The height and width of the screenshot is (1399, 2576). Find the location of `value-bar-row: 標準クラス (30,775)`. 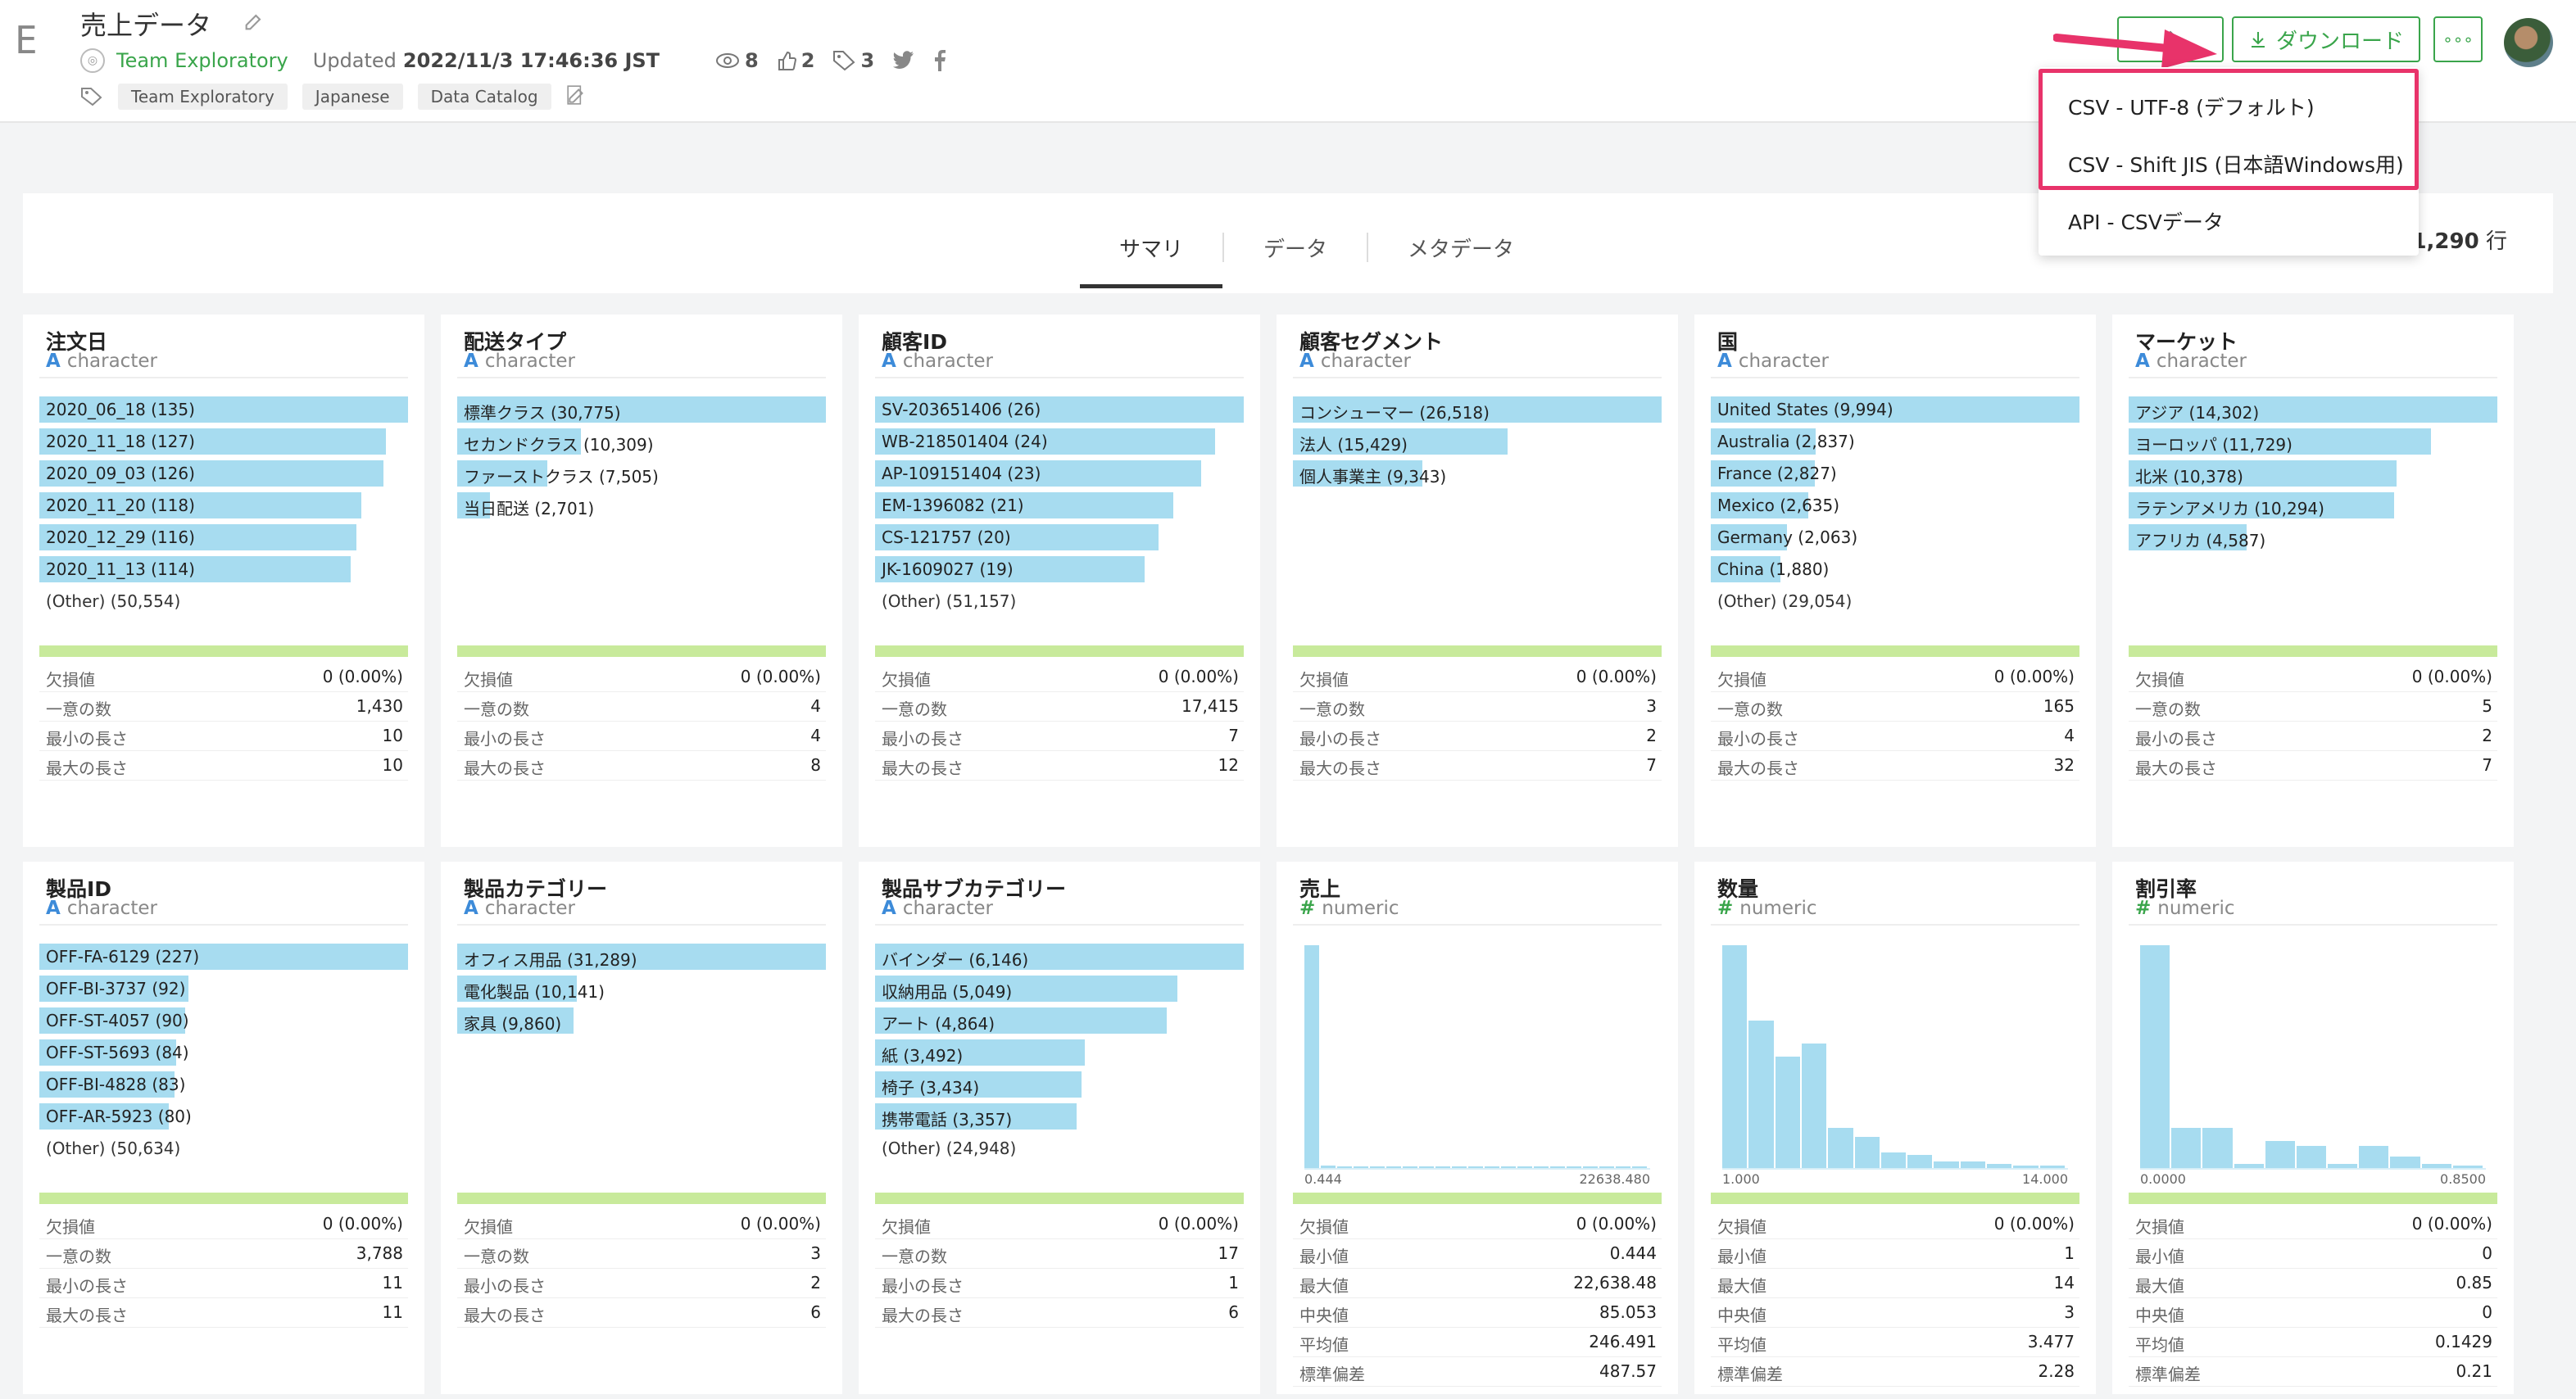

value-bar-row: 標準クラス (30,775) is located at coordinates (641, 409).